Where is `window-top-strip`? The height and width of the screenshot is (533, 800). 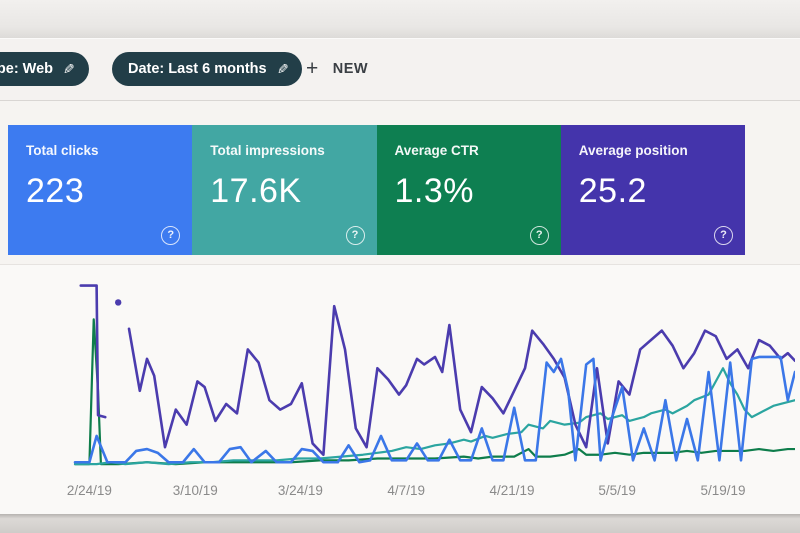
window-top-strip is located at coordinates (400, 19).